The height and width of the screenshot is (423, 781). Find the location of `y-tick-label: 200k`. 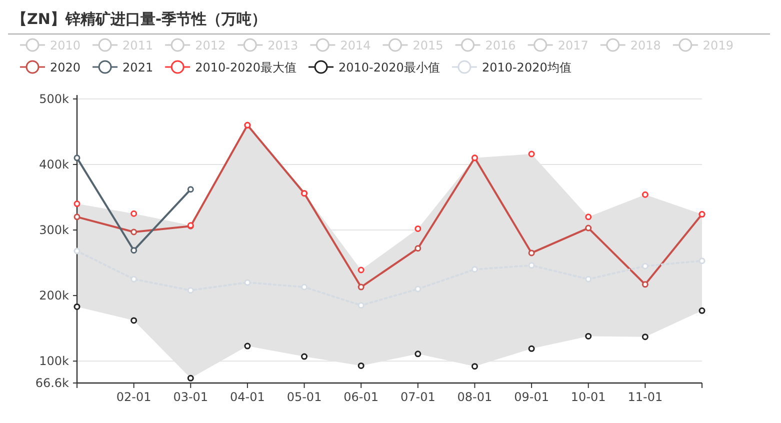

y-tick-label: 200k is located at coordinates (54, 295).